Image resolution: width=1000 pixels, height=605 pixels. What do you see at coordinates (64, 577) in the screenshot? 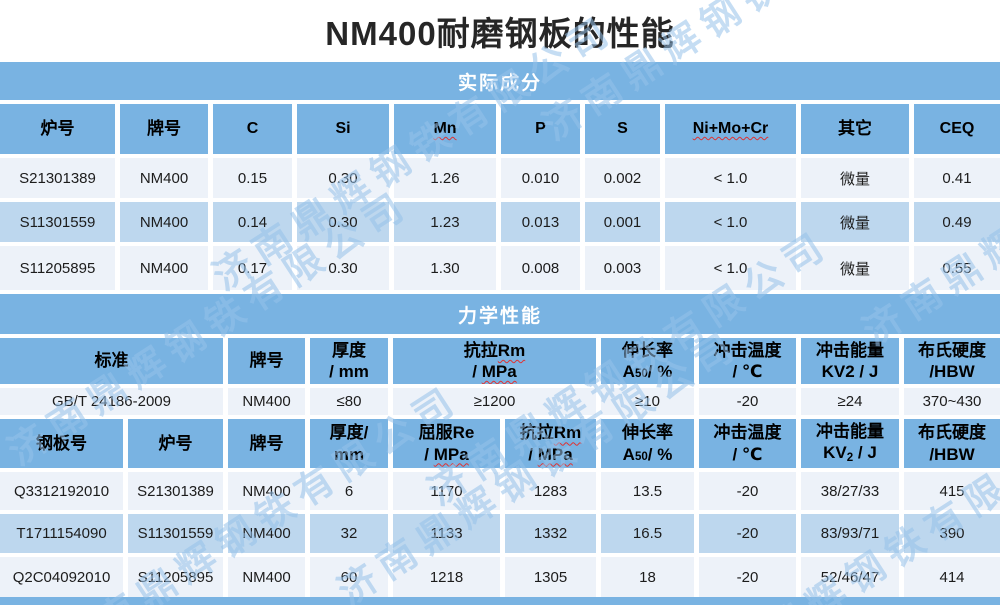
I see `cell-plate-no: Q2C04092010` at bounding box center [64, 577].